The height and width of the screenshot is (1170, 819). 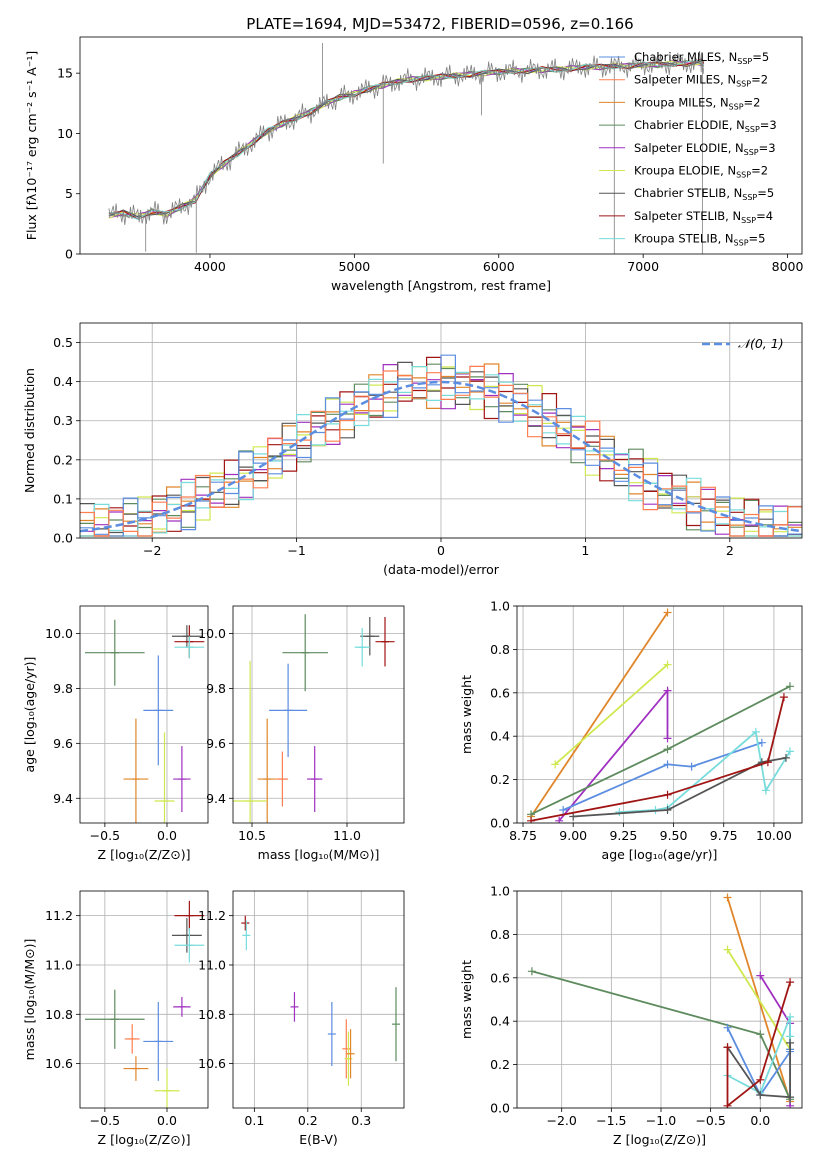 I want to click on x-axis-label: wavelength [Angstrom, rest frame], so click(x=441, y=285).